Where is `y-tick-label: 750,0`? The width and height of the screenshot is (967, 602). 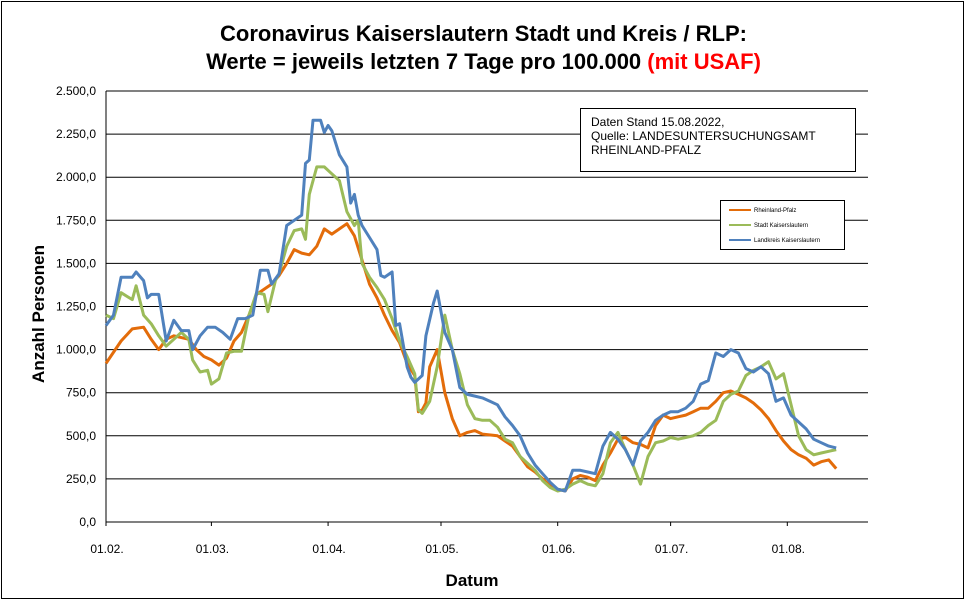
y-tick-label: 750,0 is located at coordinates (81, 393).